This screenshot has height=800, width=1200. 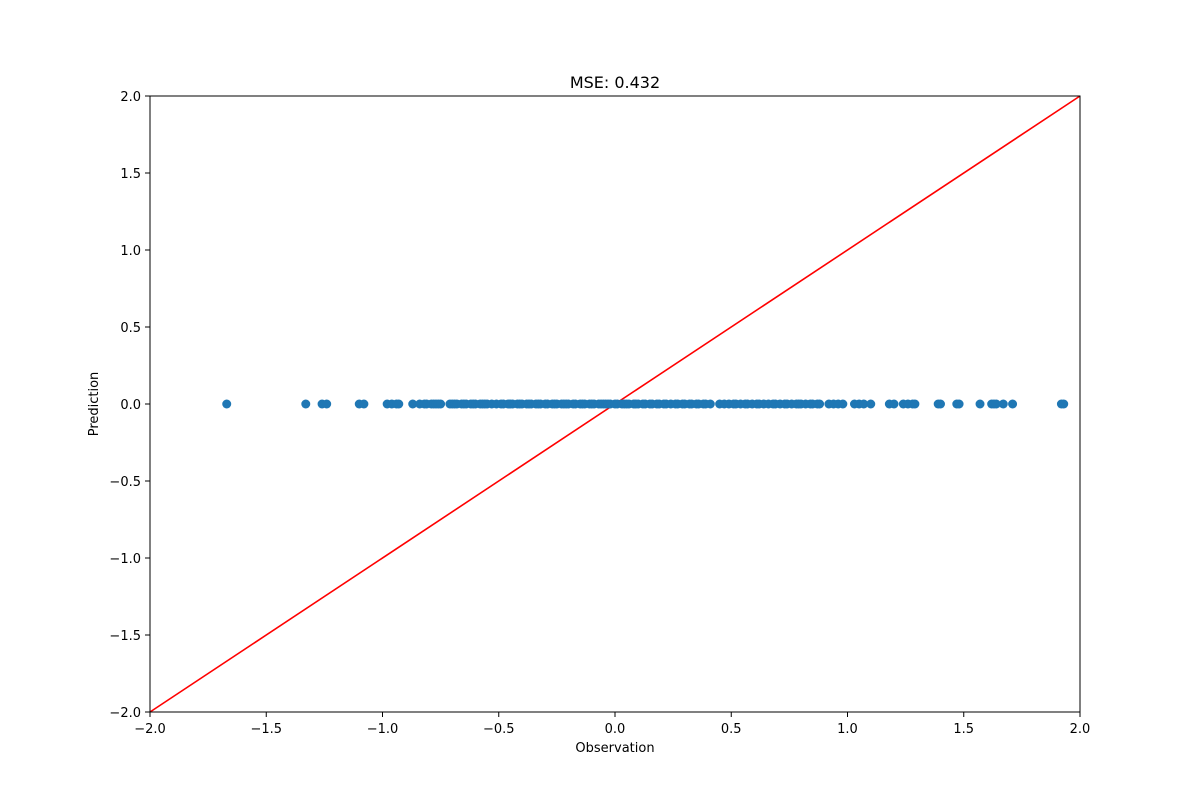 I want to click on y-tick-label: 0.0, so click(x=130, y=405).